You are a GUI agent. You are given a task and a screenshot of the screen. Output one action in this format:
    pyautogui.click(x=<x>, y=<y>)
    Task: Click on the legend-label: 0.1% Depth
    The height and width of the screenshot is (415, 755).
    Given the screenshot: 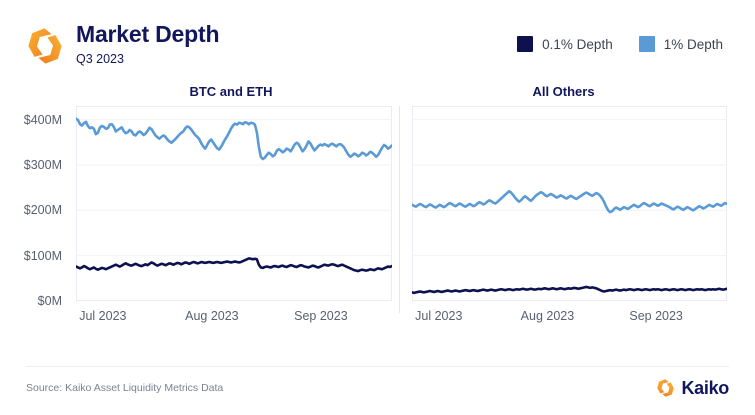 What is the action you would take?
    pyautogui.click(x=577, y=44)
    